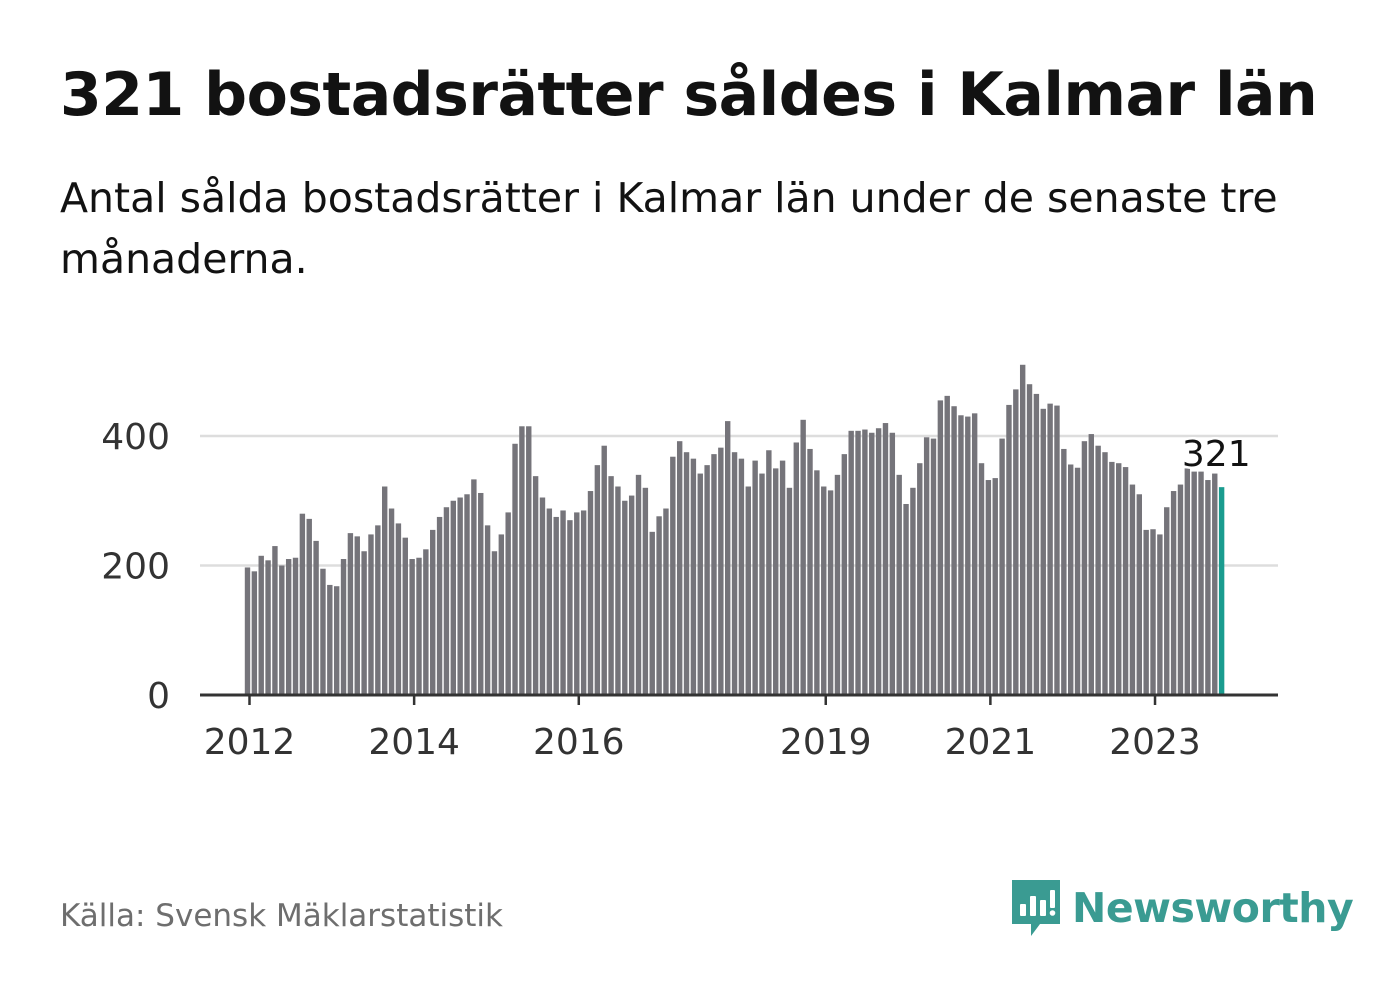 The image size is (1382, 999). Describe the element at coordinates (250, 742) in the screenshot. I see `x-tick-label: 2012` at that location.